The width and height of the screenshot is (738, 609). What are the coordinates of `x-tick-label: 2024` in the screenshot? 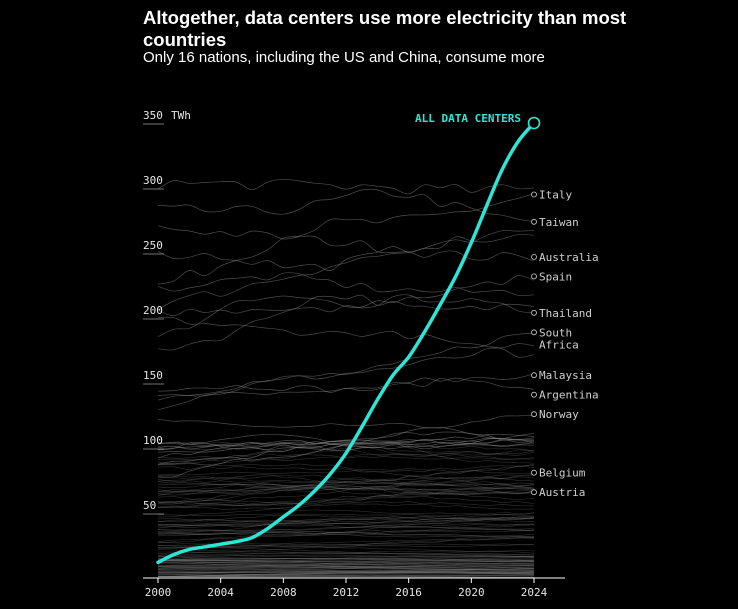 It's located at (534, 592).